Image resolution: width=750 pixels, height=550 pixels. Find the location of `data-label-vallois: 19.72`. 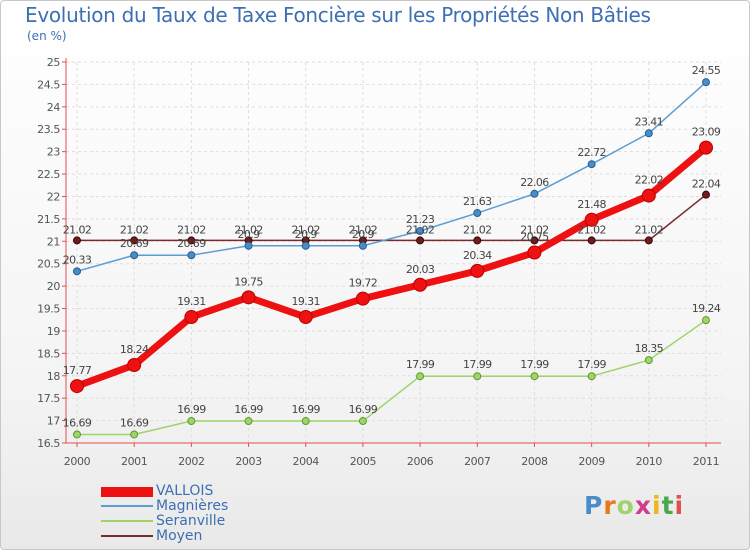

data-label-vallois: 19.72 is located at coordinates (363, 283).